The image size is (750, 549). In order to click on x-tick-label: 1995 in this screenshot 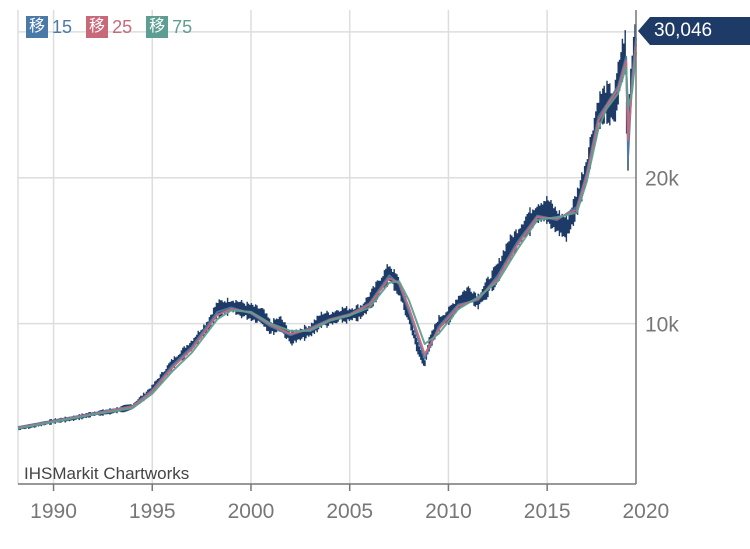, I will do `click(152, 511)`.